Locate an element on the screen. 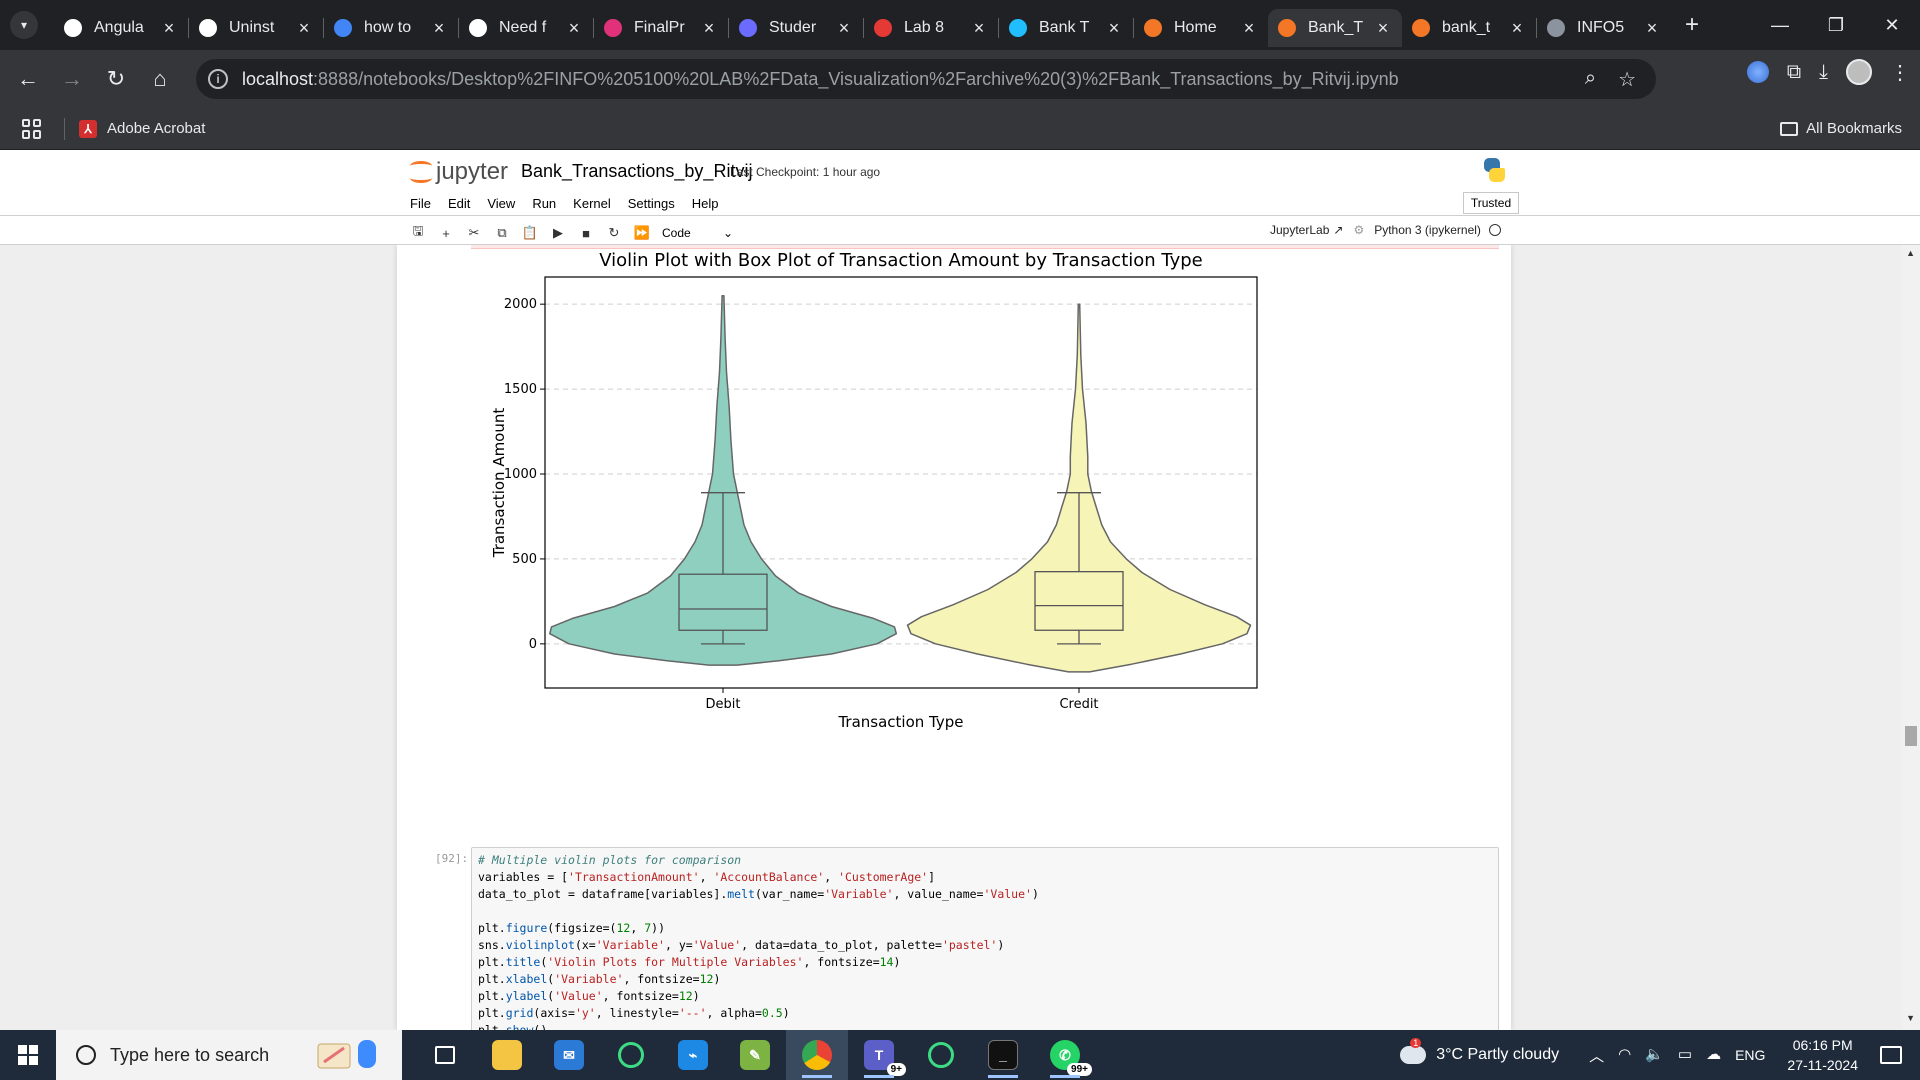 This screenshot has width=1920, height=1080. volume-icon: 🔈 is located at coordinates (1654, 1054).